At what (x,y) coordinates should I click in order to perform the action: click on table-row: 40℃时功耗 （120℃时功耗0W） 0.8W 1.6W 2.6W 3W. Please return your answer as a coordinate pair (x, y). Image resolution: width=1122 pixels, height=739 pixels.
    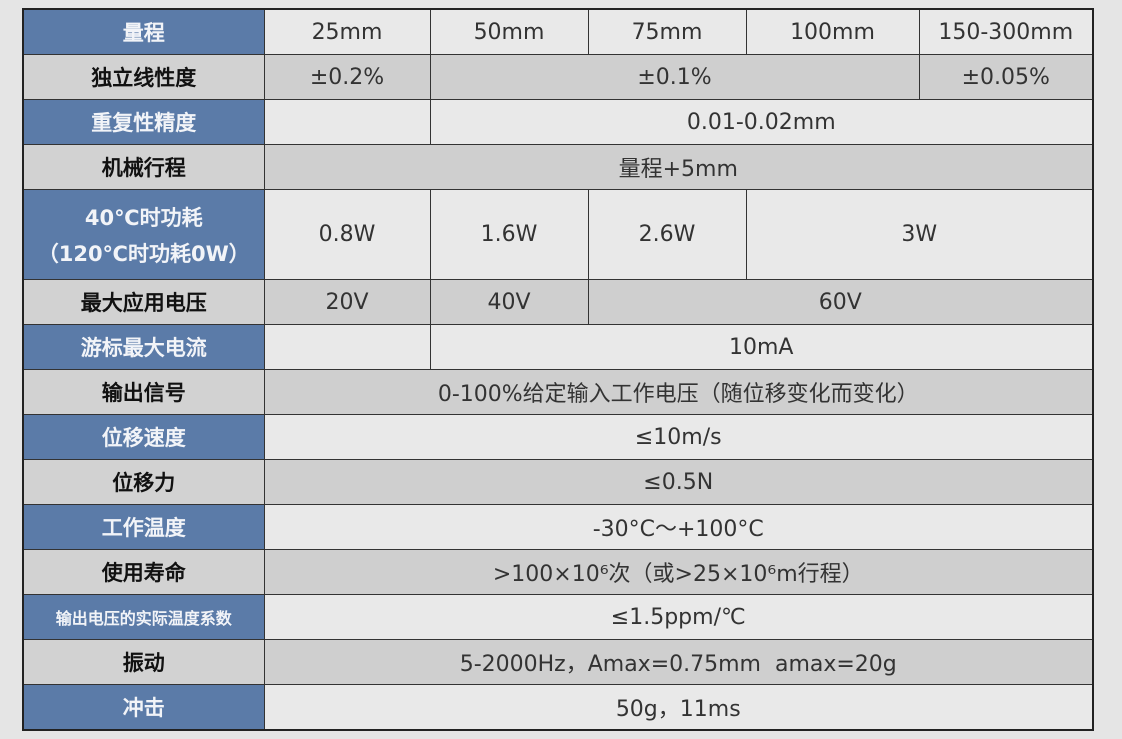
    Looking at the image, I should click on (558, 234).